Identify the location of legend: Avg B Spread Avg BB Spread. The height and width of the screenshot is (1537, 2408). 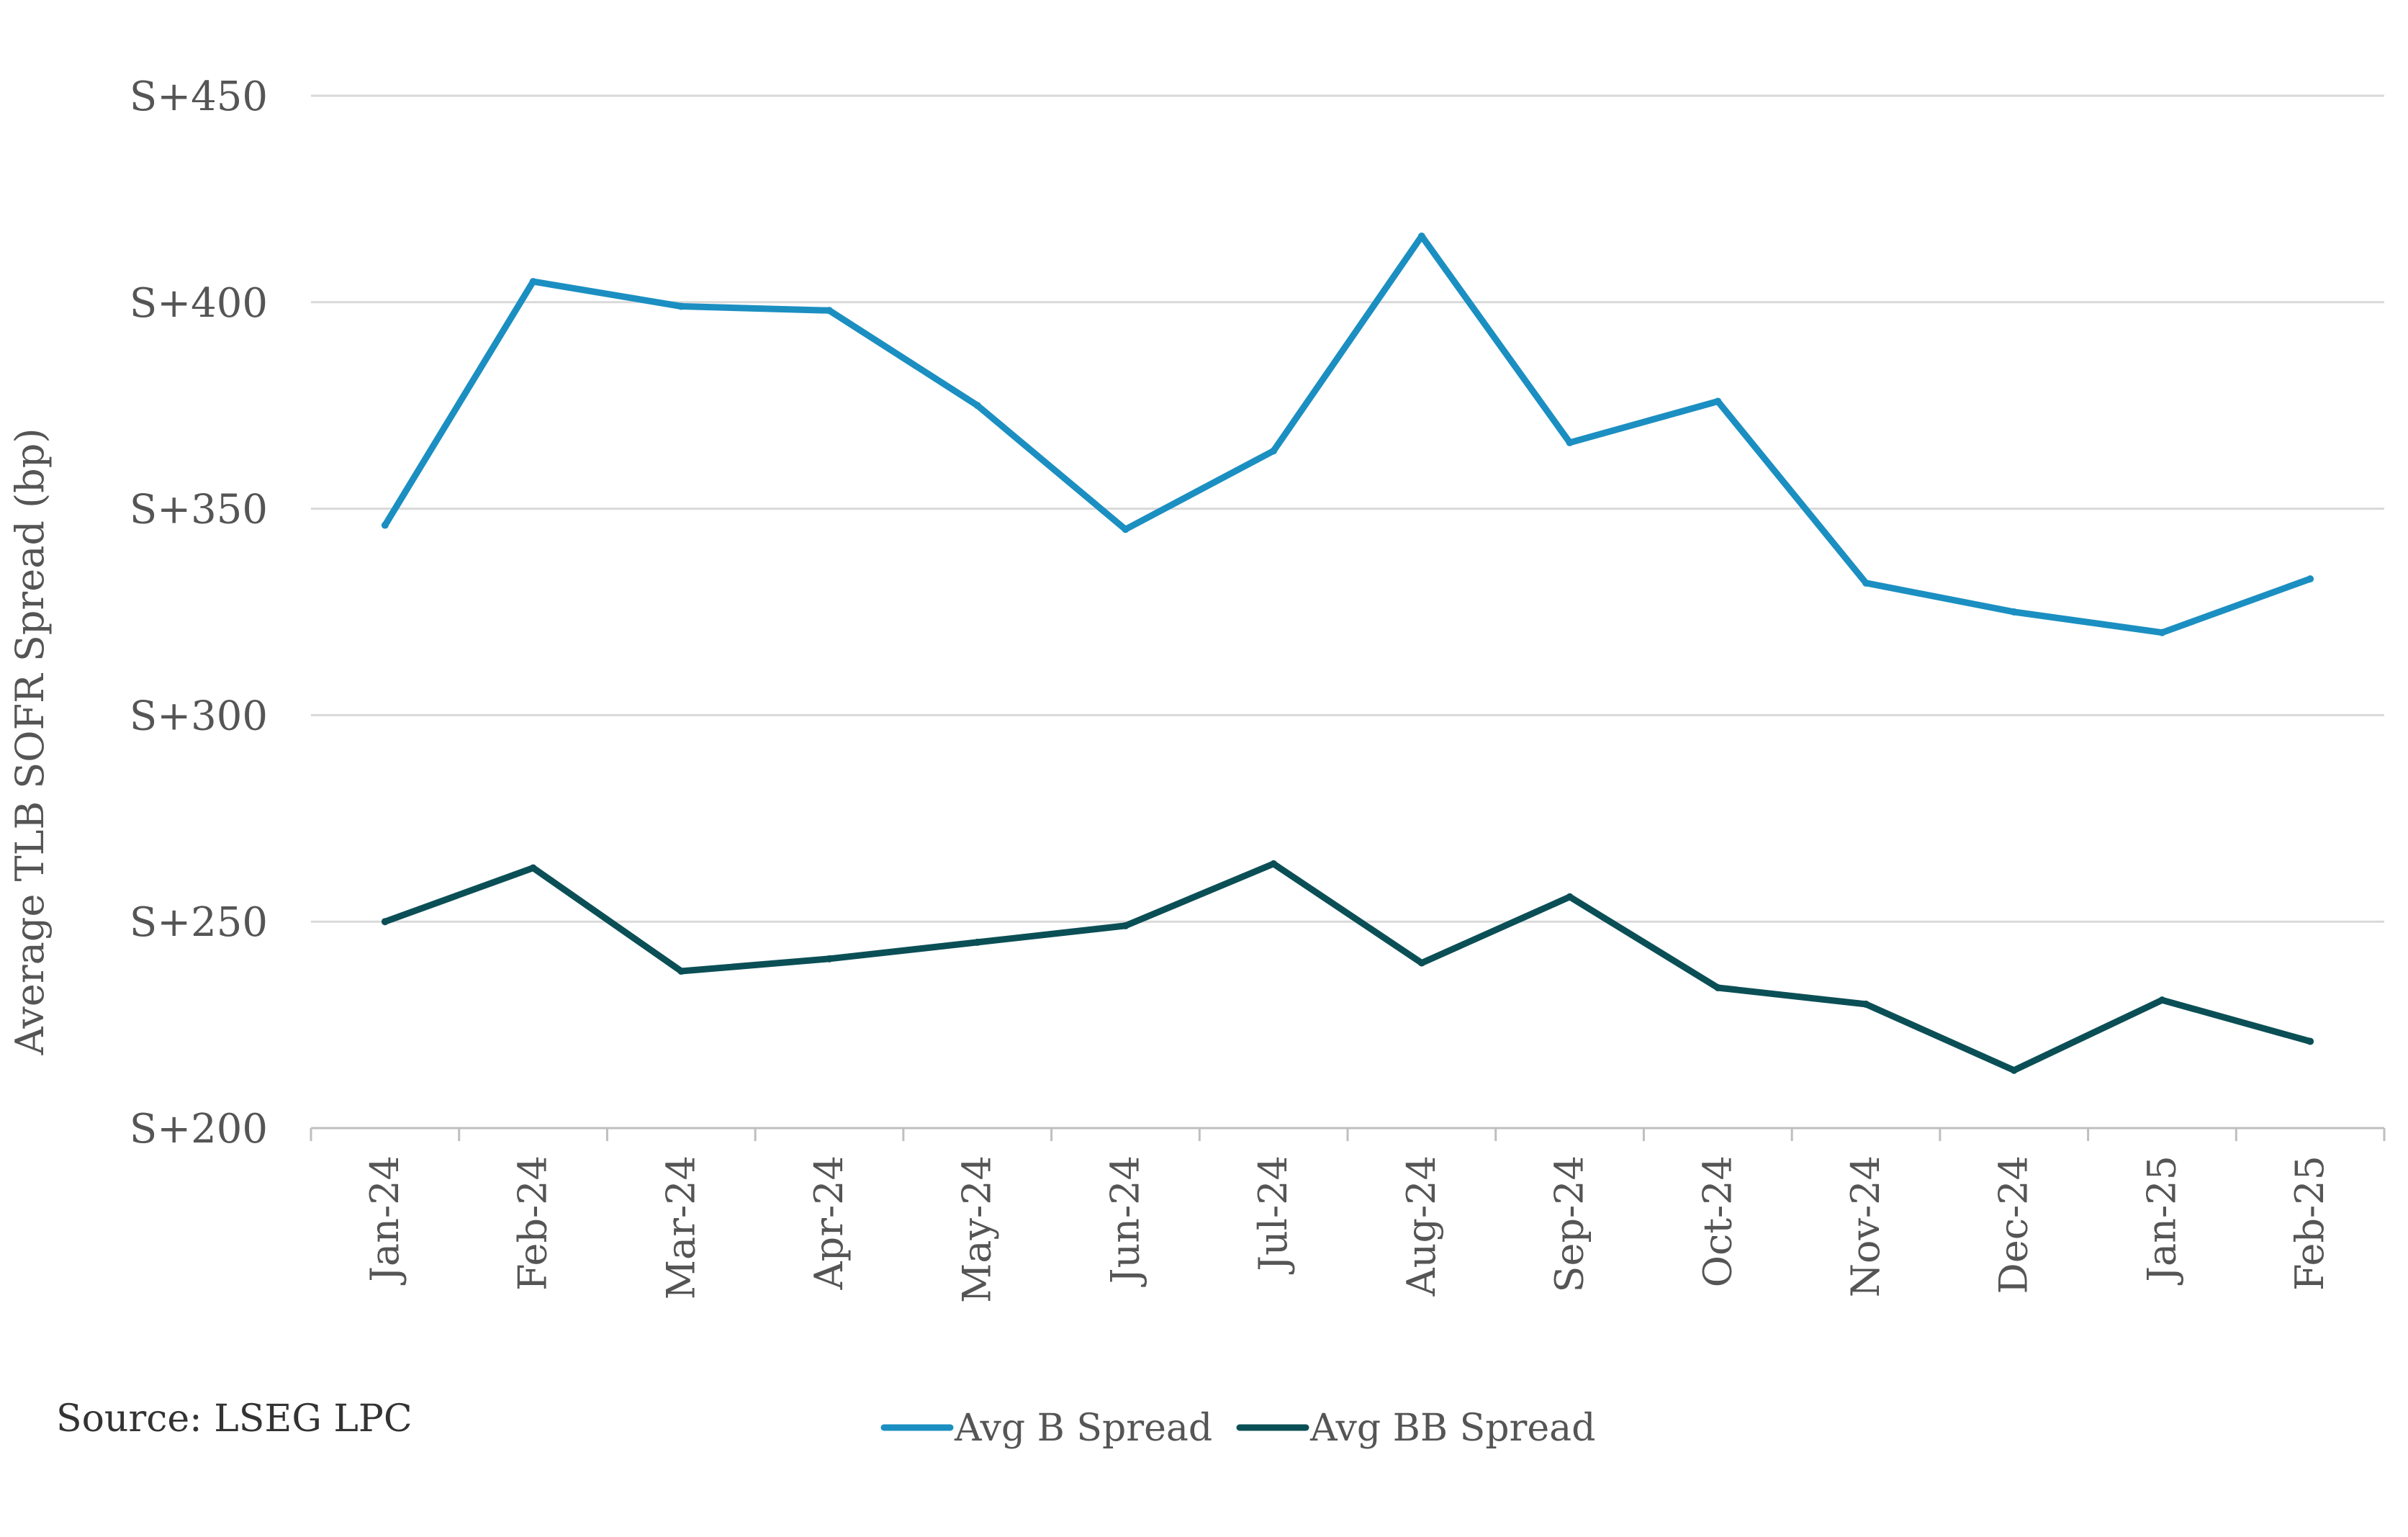
(1237, 1428).